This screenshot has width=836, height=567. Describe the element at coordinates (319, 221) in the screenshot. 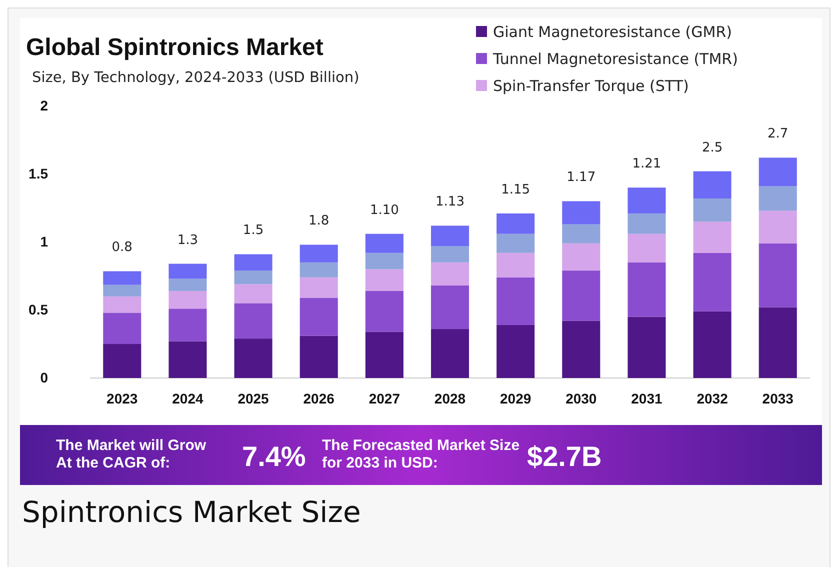

I see `annotation: 1.8` at that location.